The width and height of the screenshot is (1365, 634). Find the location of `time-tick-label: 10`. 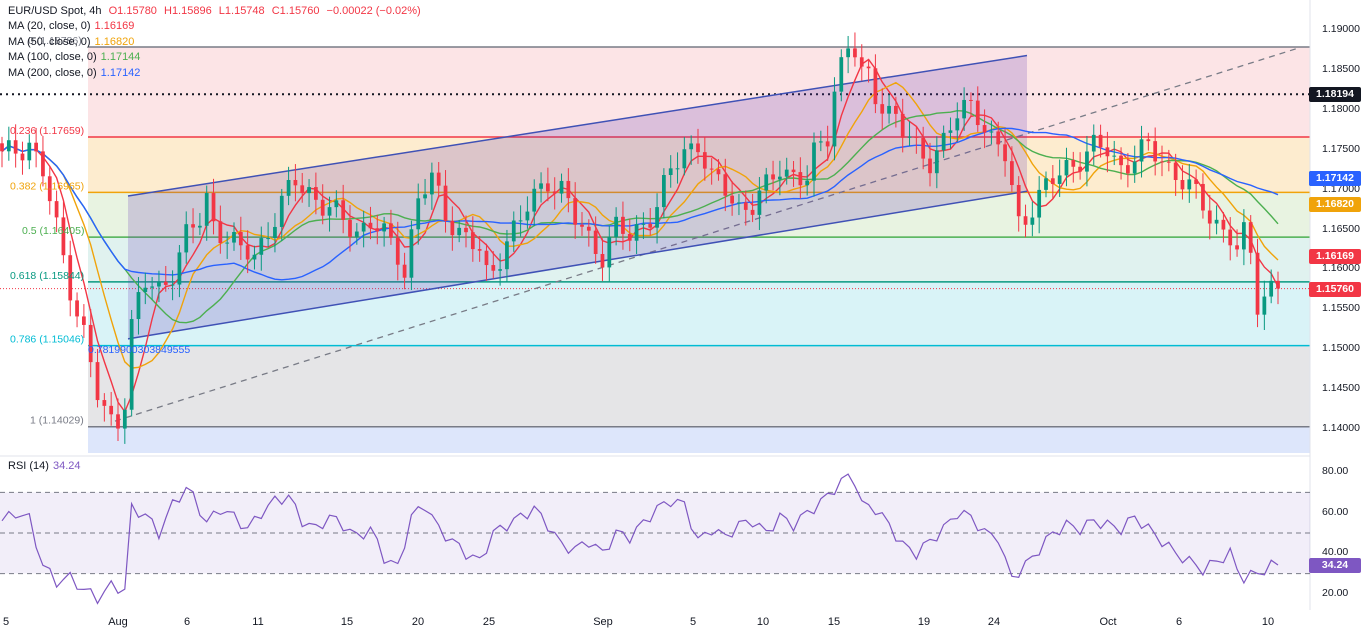

time-tick-label: 10 is located at coordinates (763, 622).